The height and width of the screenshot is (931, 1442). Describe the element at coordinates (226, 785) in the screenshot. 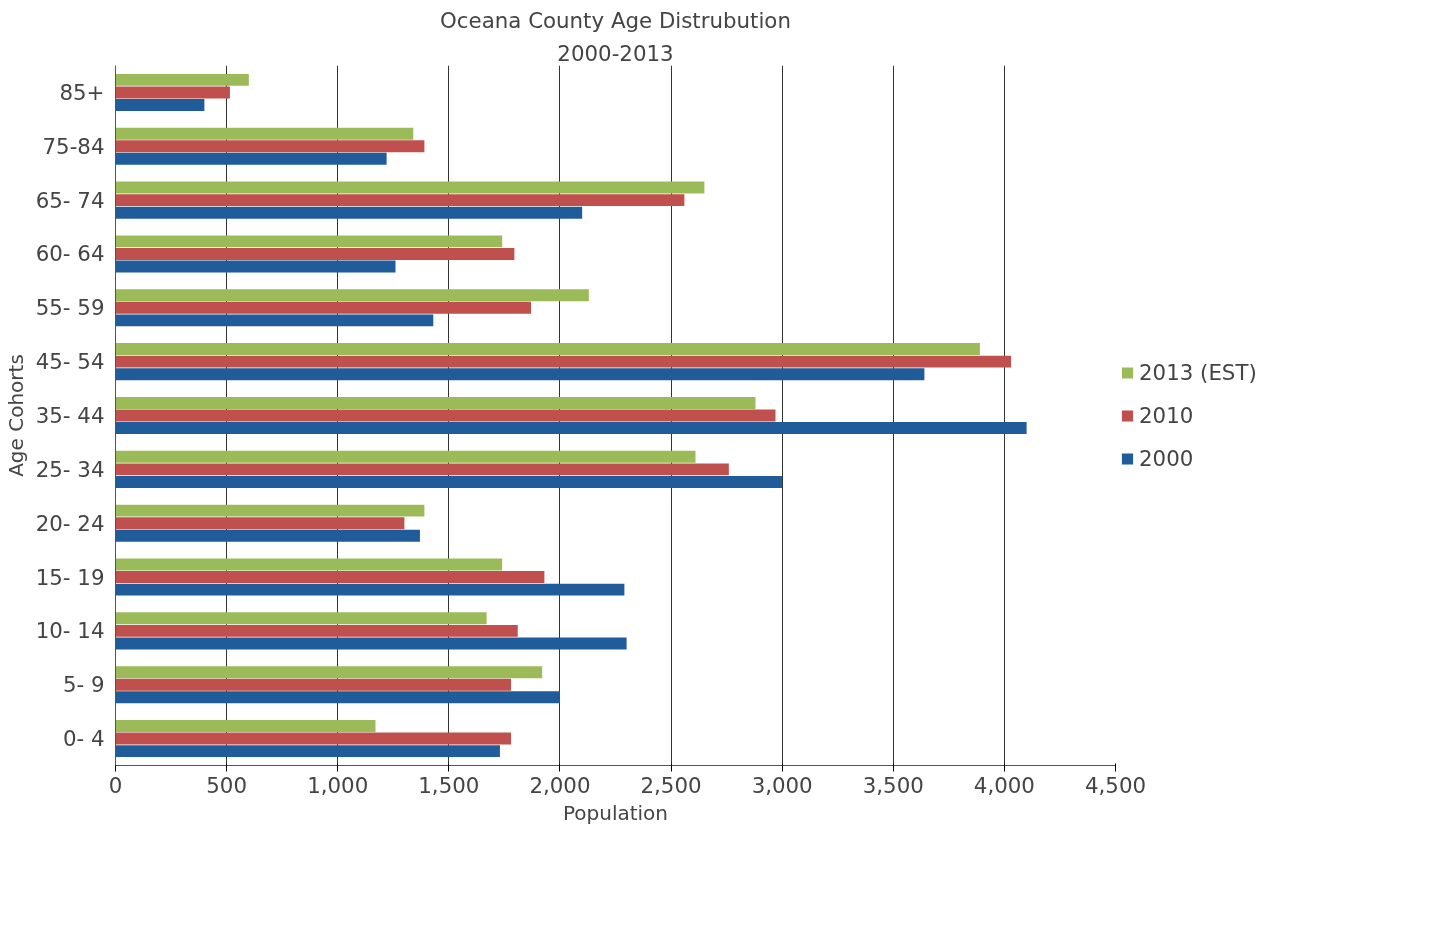

I see `x-tick-label: 500` at that location.